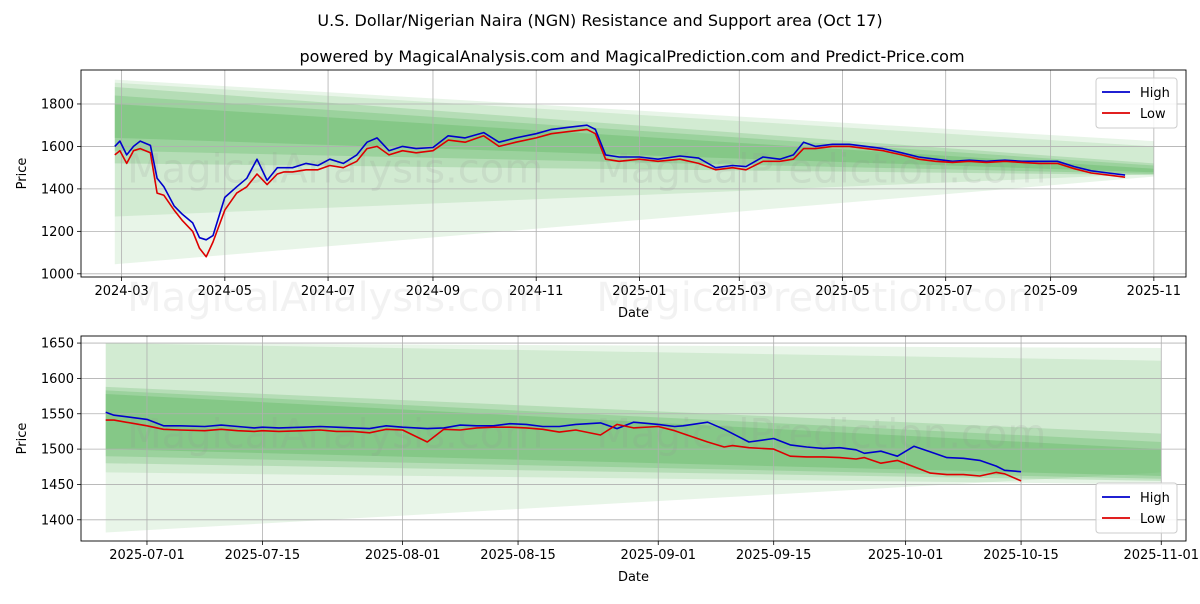 This screenshot has width=1200, height=604. I want to click on x-tick-label: 2024-09, so click(433, 291).